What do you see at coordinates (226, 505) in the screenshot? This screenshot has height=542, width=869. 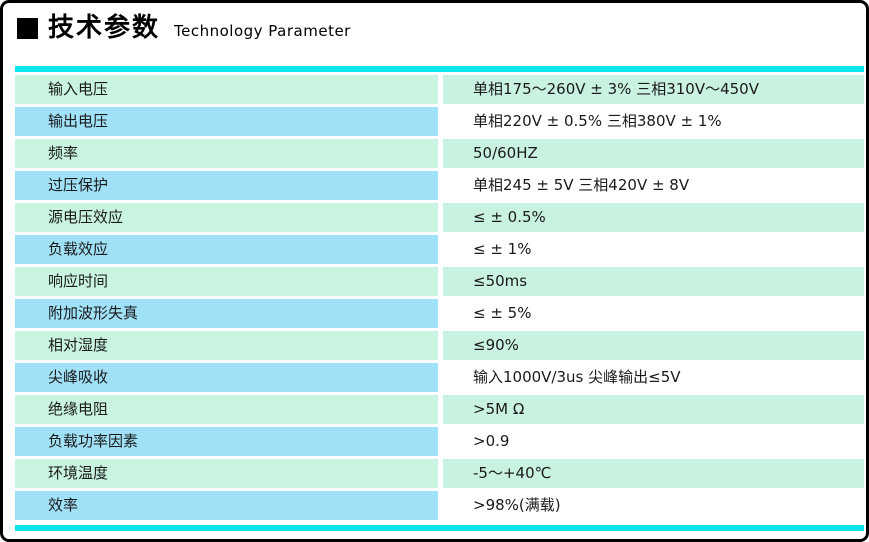 I see `param-label-cell: 效率` at bounding box center [226, 505].